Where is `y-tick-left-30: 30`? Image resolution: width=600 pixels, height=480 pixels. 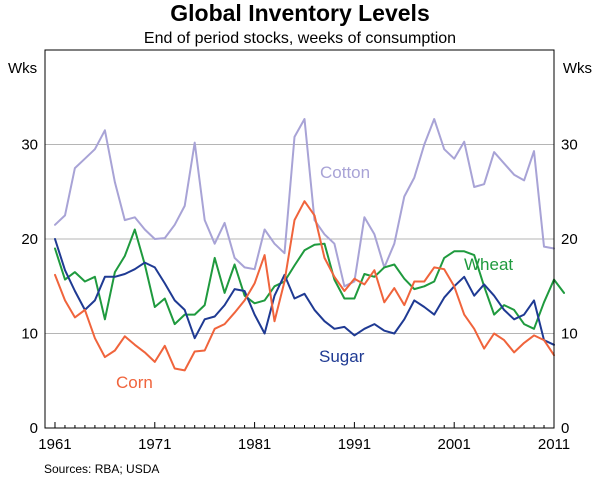 y-tick-left-30: 30 is located at coordinates (29, 145).